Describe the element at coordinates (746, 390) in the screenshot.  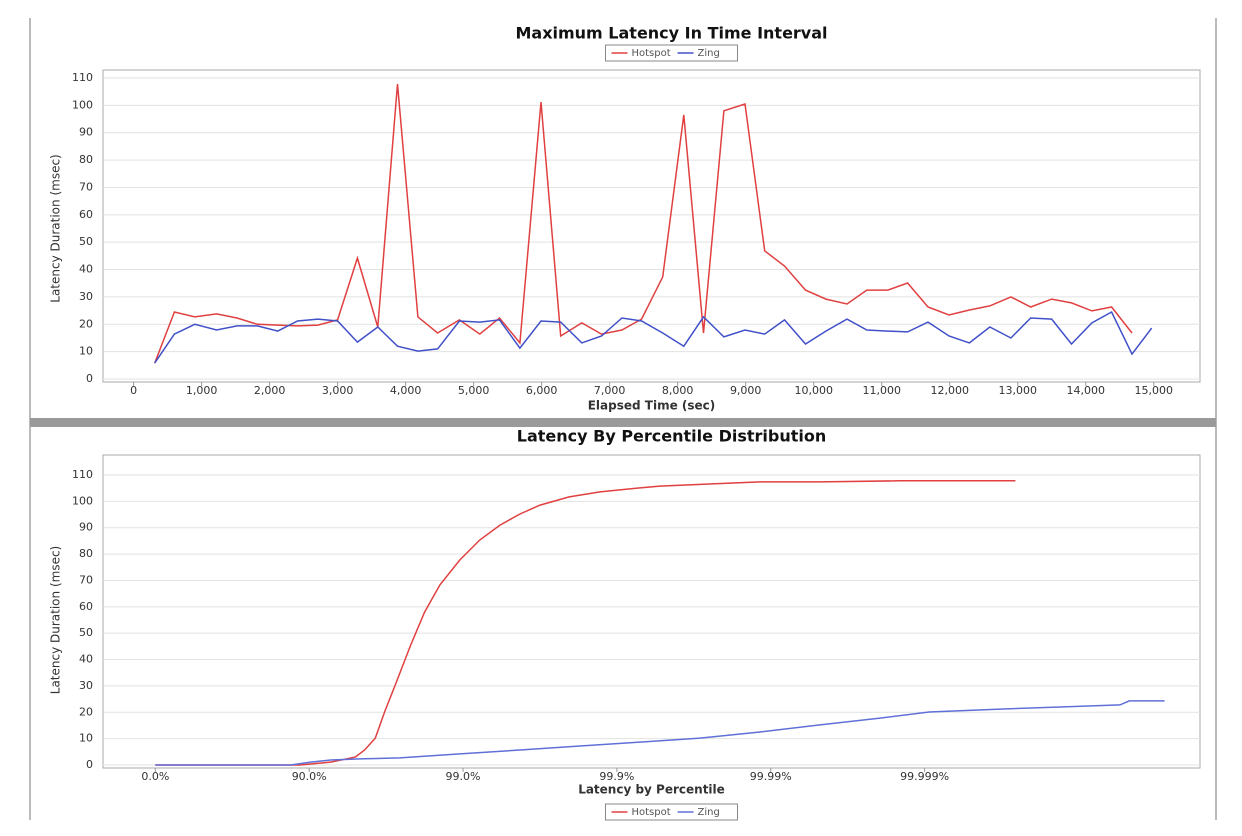
I see `x-tick-label: 9,000` at that location.